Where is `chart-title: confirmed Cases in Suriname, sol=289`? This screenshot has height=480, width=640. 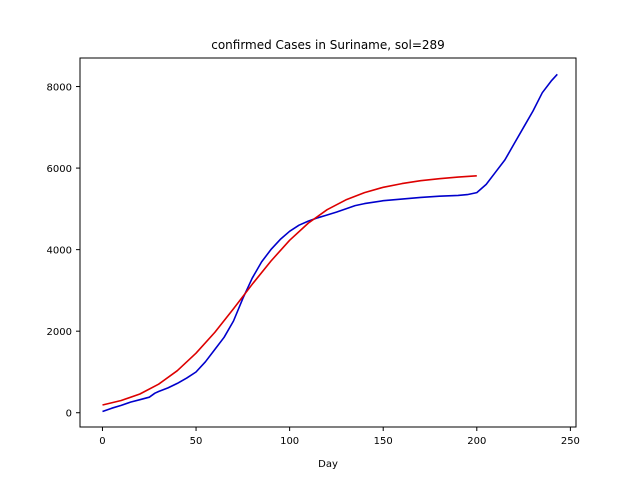 chart-title: confirmed Cases in Suriname, sol=289 is located at coordinates (328, 45).